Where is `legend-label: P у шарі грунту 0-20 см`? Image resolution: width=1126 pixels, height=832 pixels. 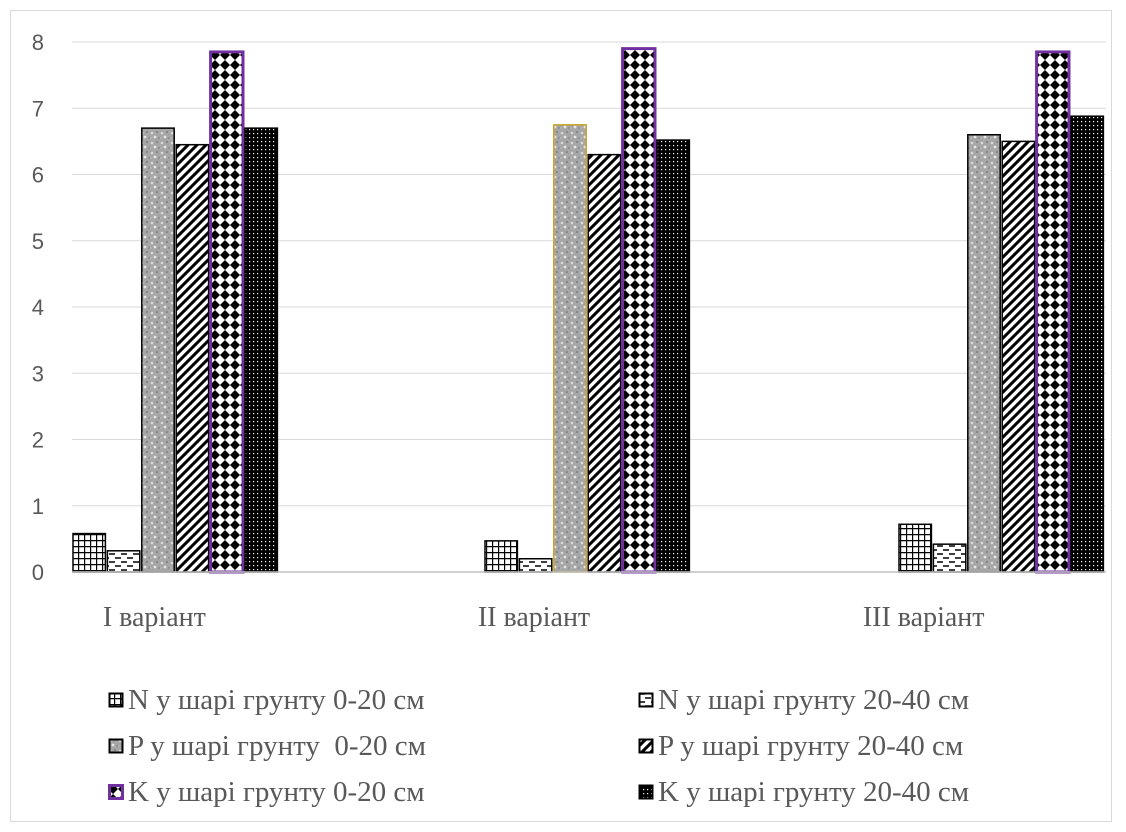
legend-label: P у шарі грунту 0-20 см is located at coordinates (277, 745).